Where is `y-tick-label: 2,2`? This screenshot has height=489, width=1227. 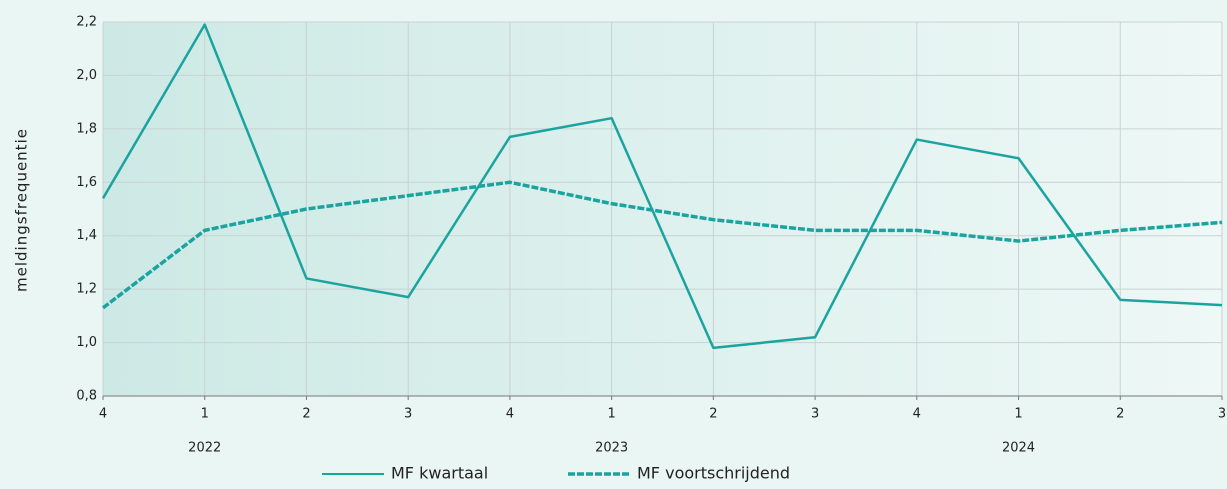
y-tick-label: 2,2 is located at coordinates (86, 22).